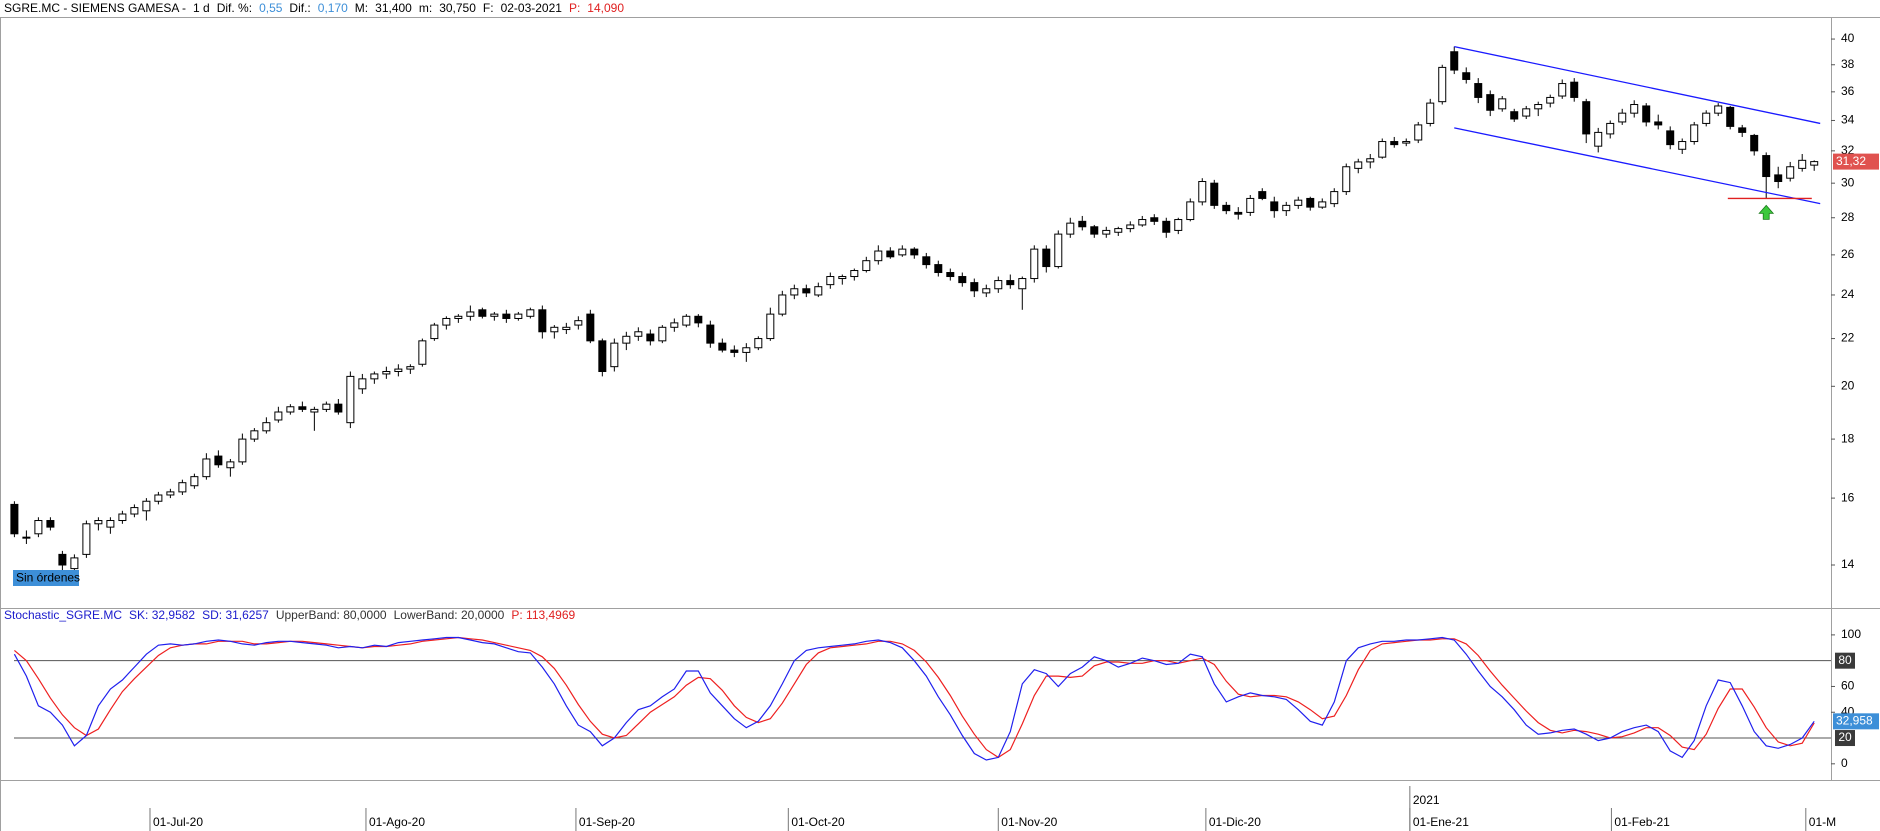 This screenshot has height=831, width=1880. What do you see at coordinates (1848, 120) in the screenshot?
I see `y-tick-label: 34` at bounding box center [1848, 120].